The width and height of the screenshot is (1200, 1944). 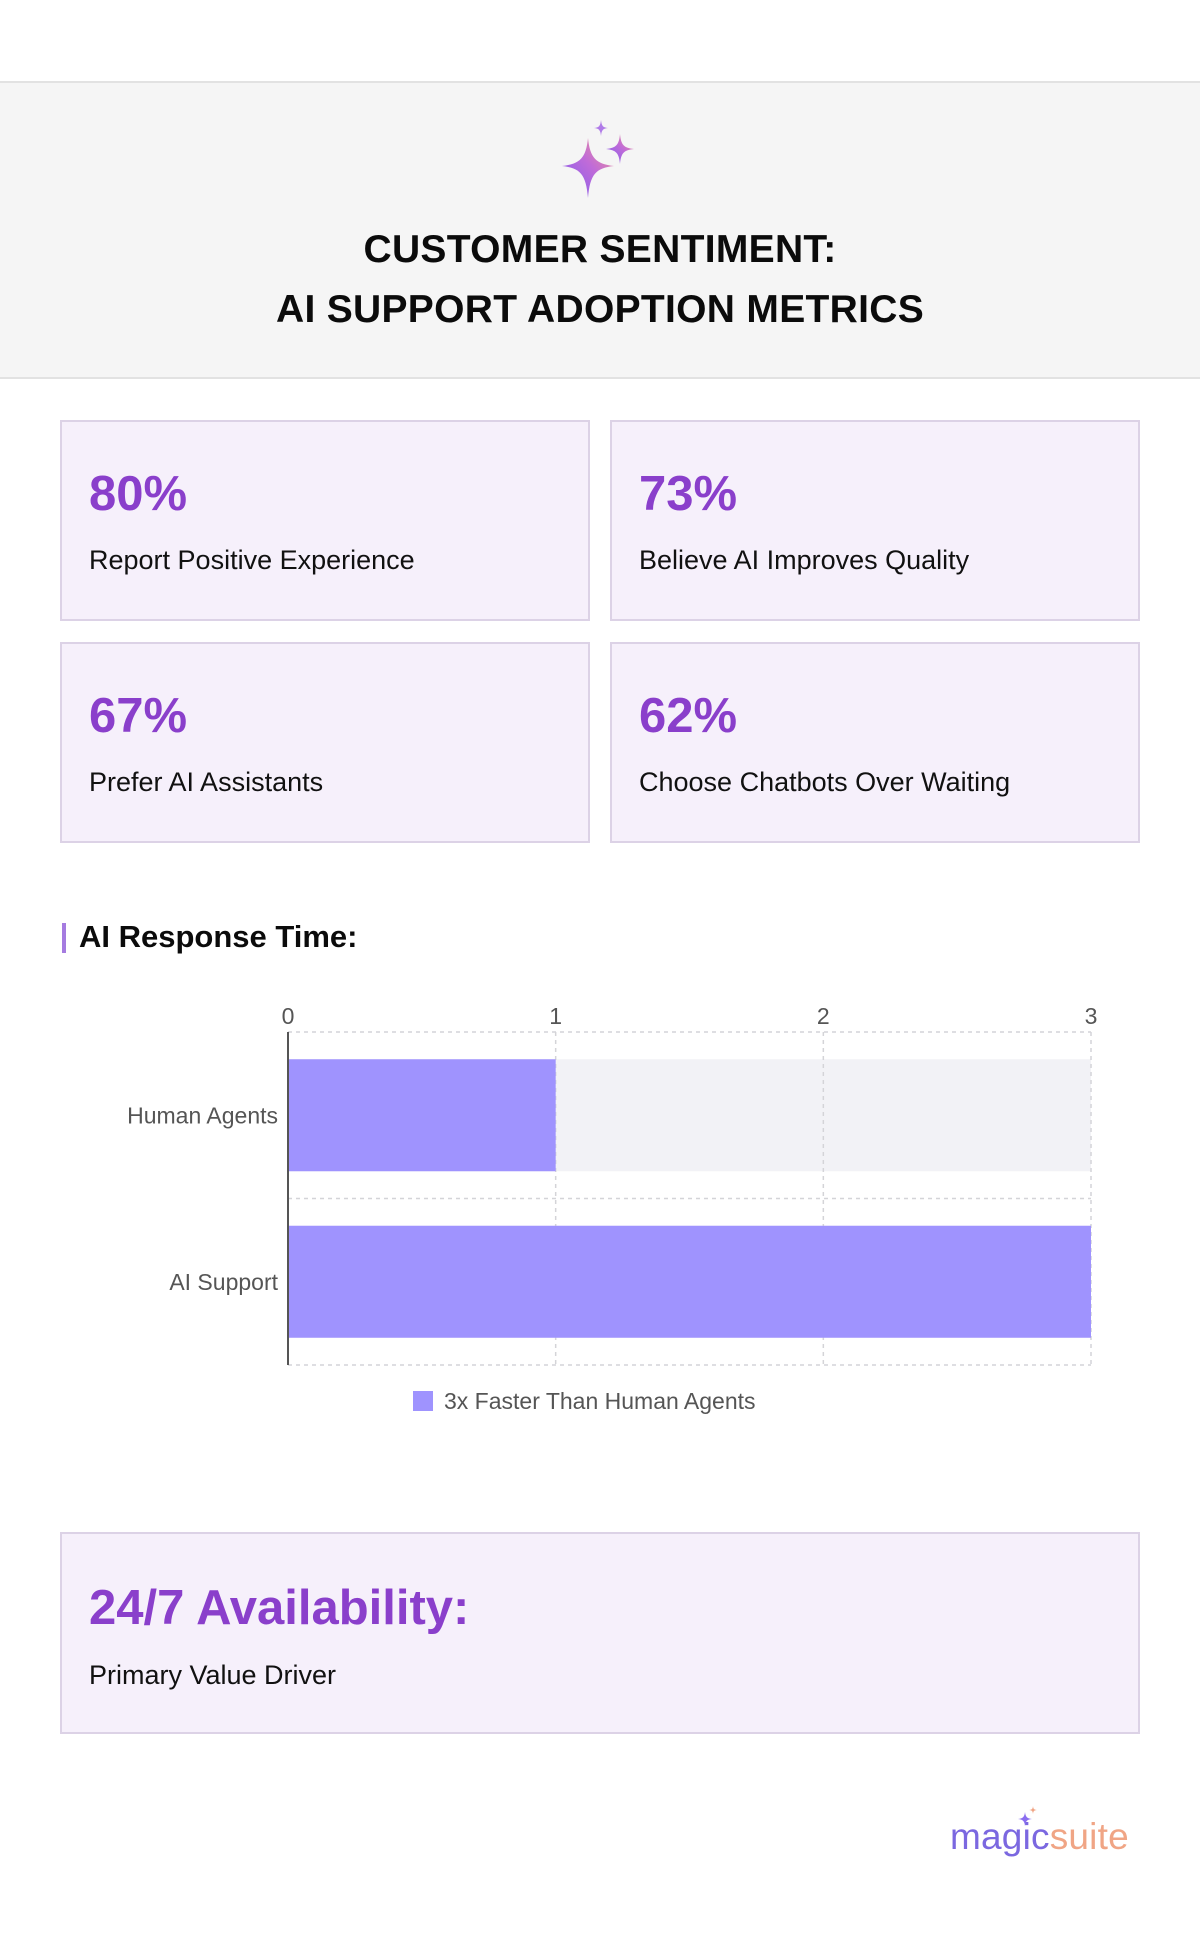 What do you see at coordinates (600, 1633) in the screenshot?
I see `availability-card: 24/7 Availability: Primary Value Driver` at bounding box center [600, 1633].